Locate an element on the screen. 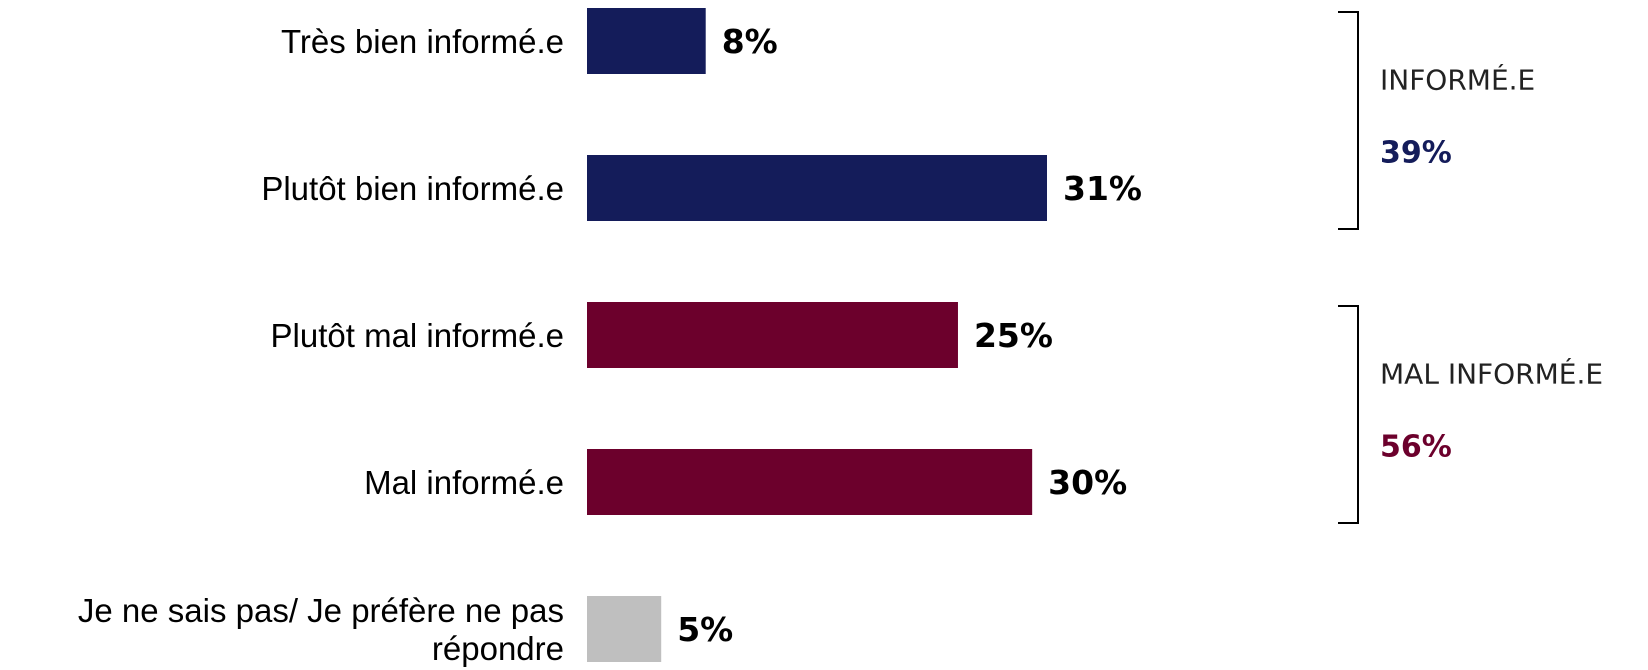 The image size is (1648, 670). group-value: 56% is located at coordinates (1416, 447).